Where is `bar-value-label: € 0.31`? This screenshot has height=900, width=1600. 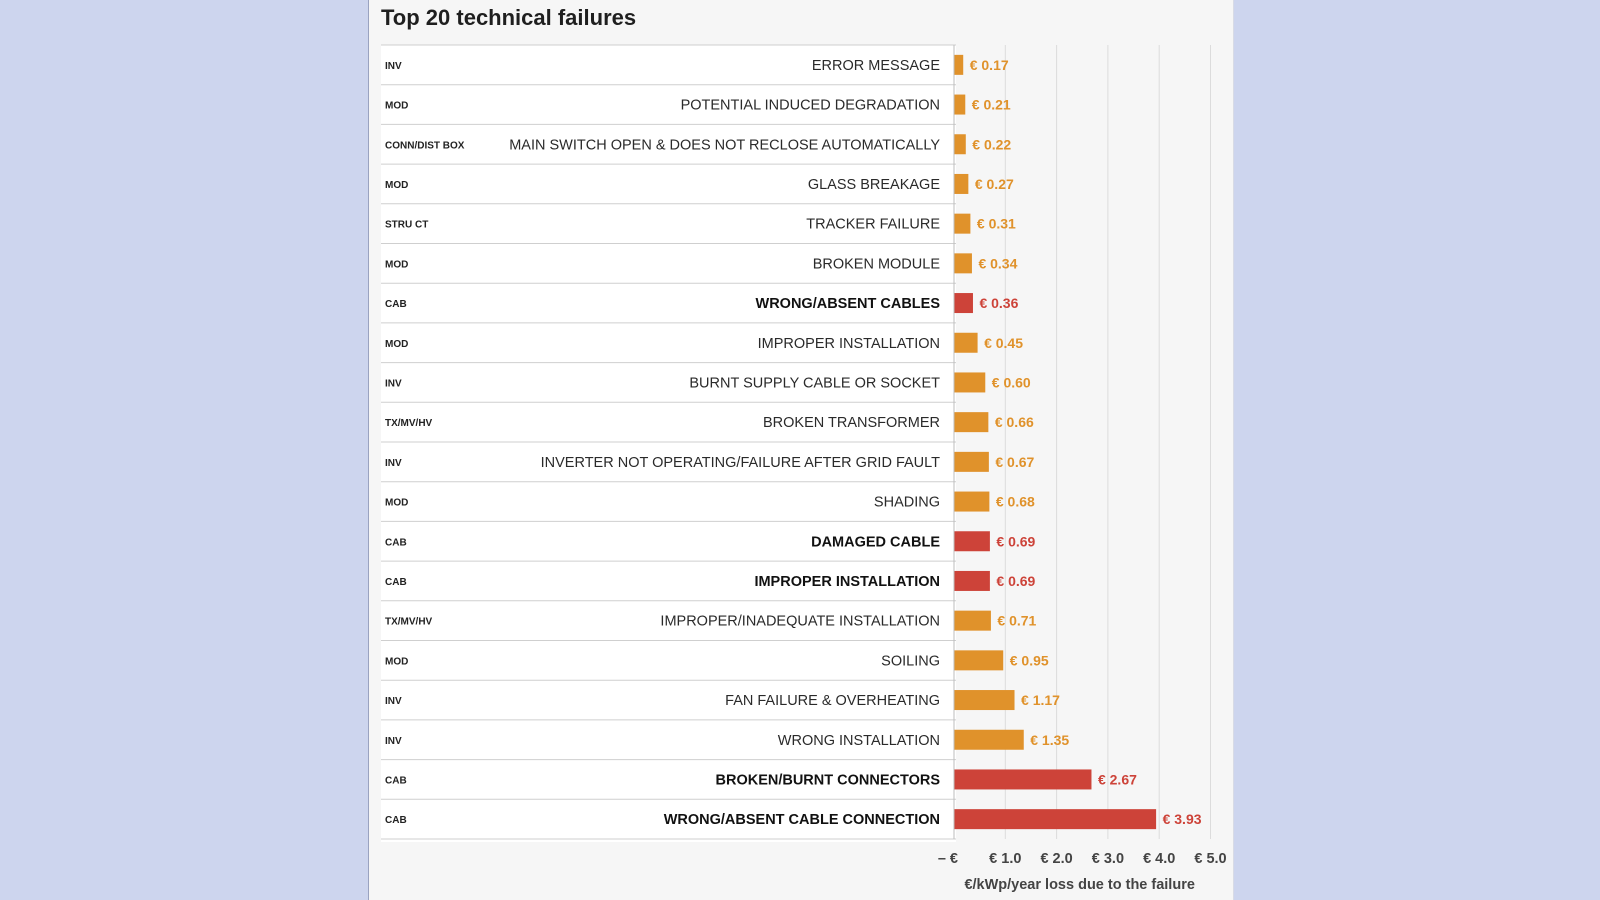
bar-value-label: € 0.31 is located at coordinates (996, 224).